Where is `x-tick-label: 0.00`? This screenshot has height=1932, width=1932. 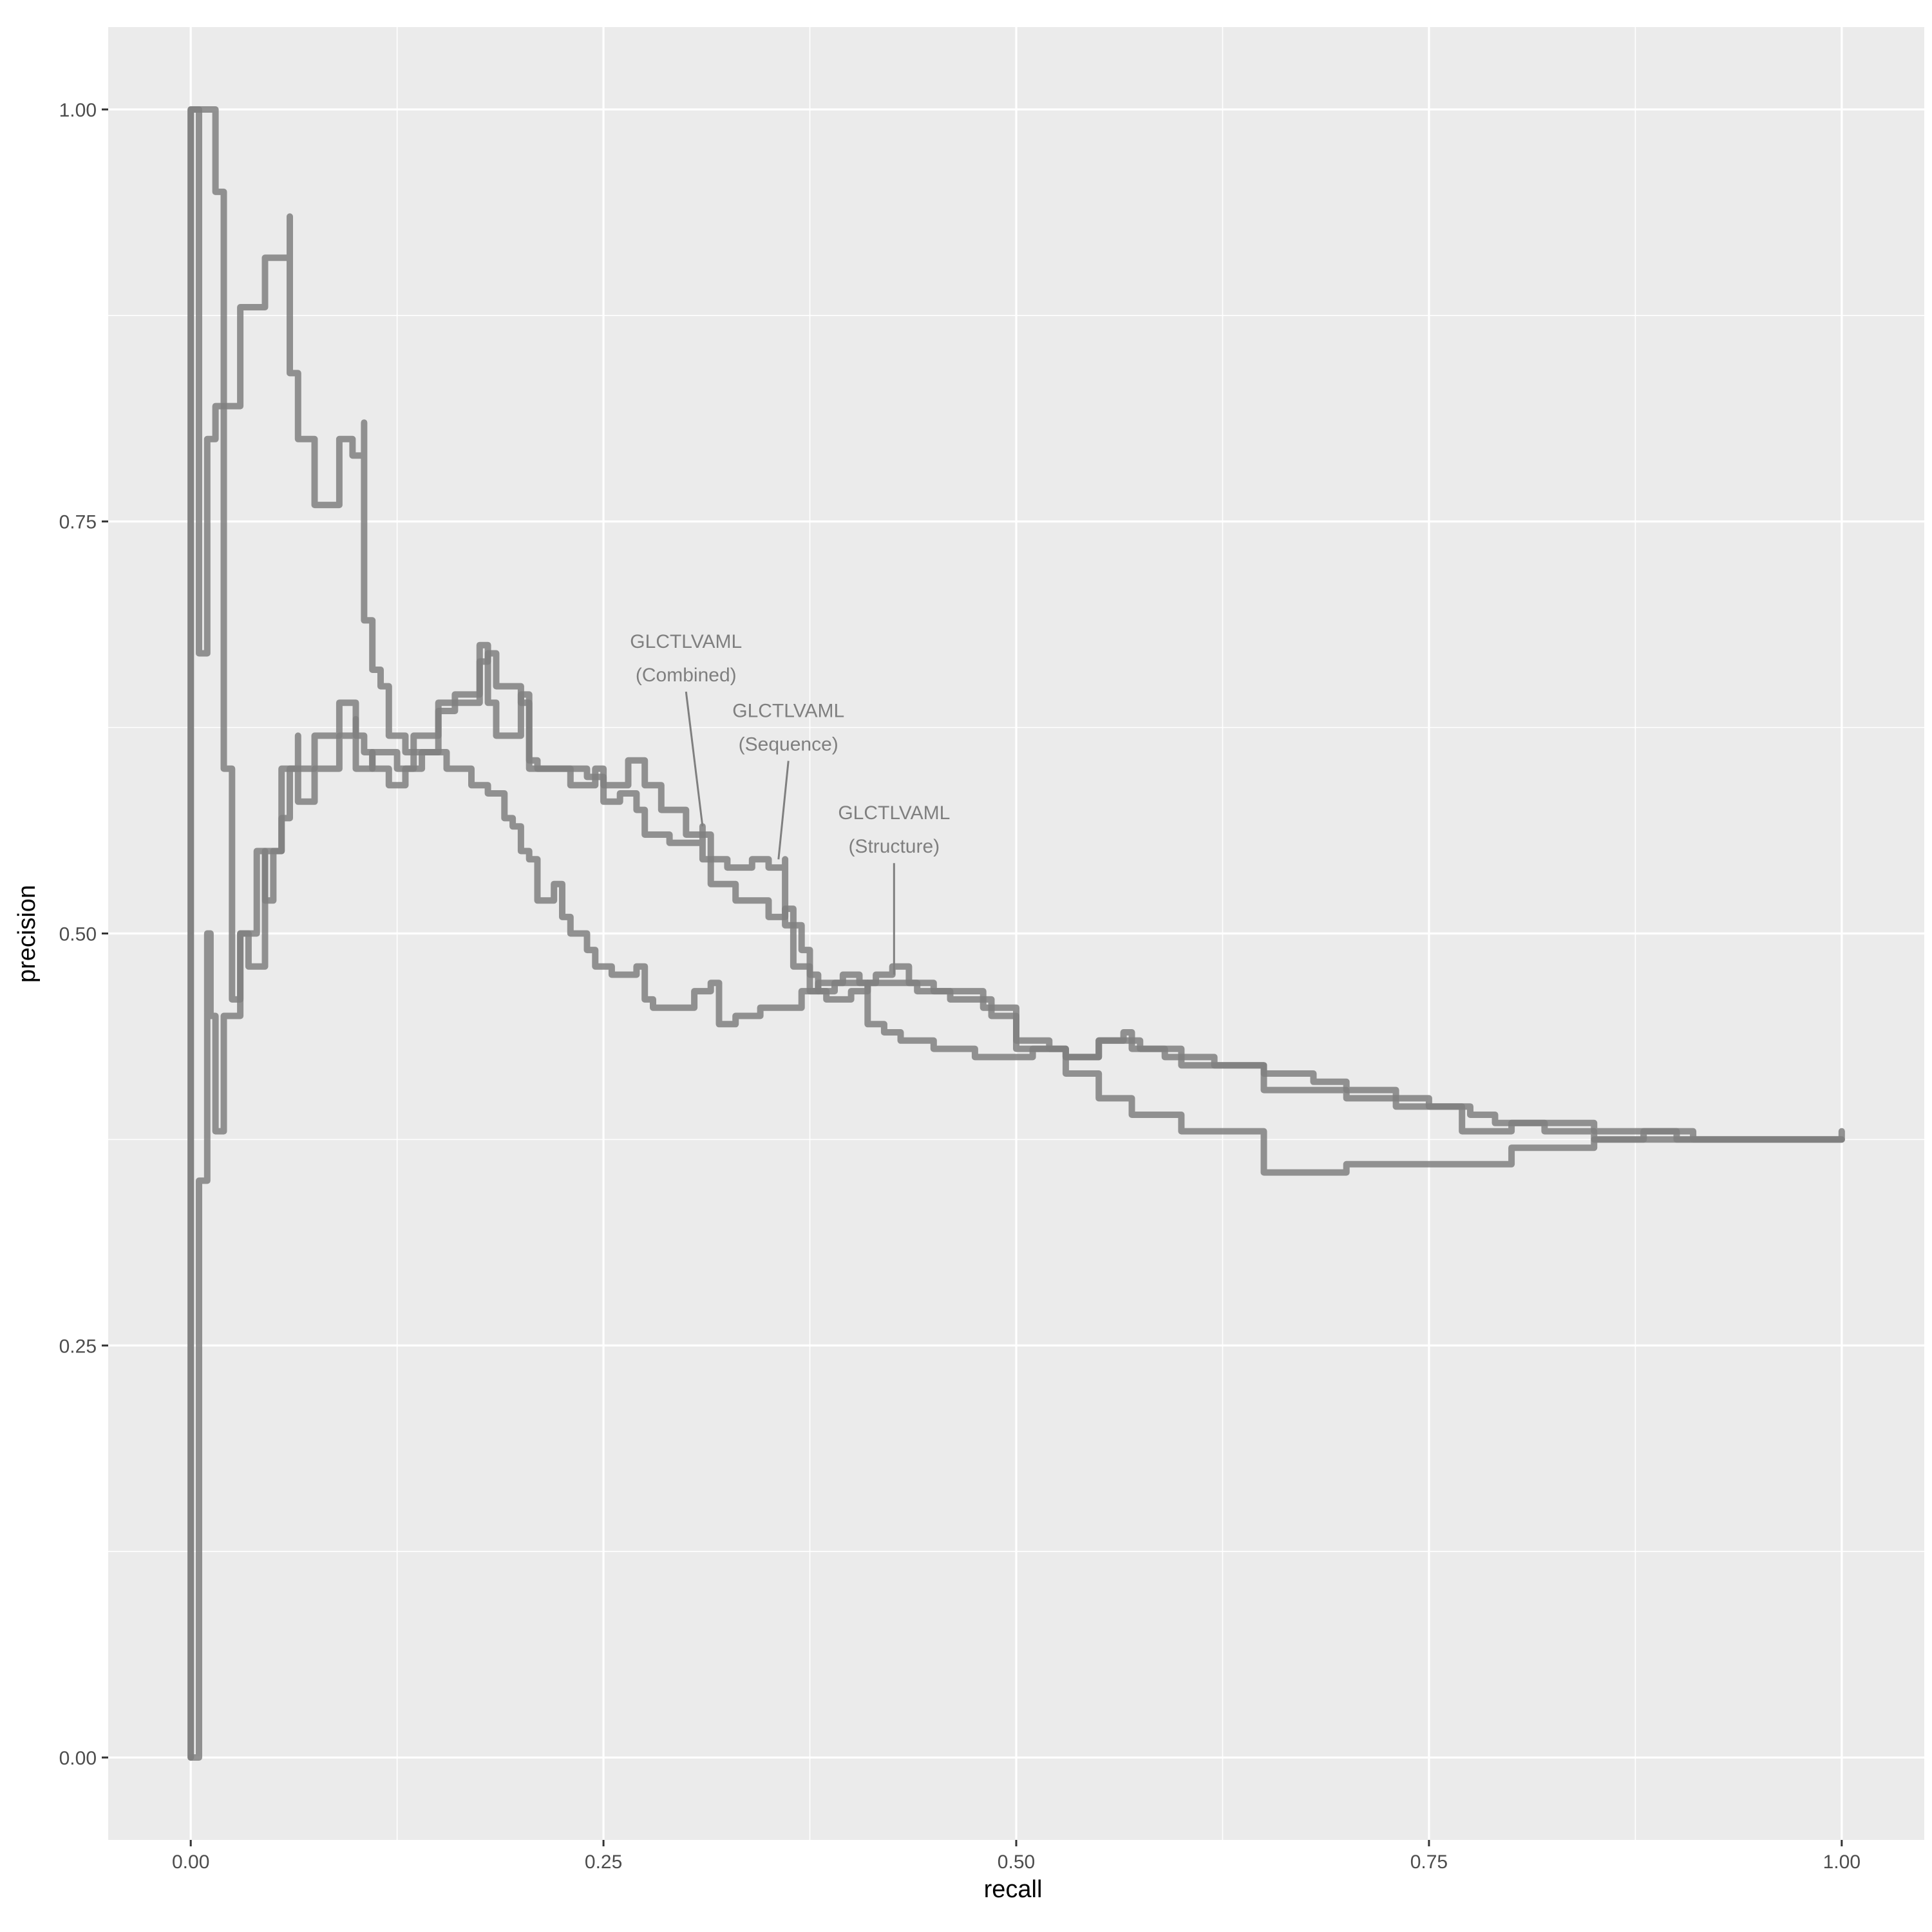 x-tick-label: 0.00 is located at coordinates (191, 1863).